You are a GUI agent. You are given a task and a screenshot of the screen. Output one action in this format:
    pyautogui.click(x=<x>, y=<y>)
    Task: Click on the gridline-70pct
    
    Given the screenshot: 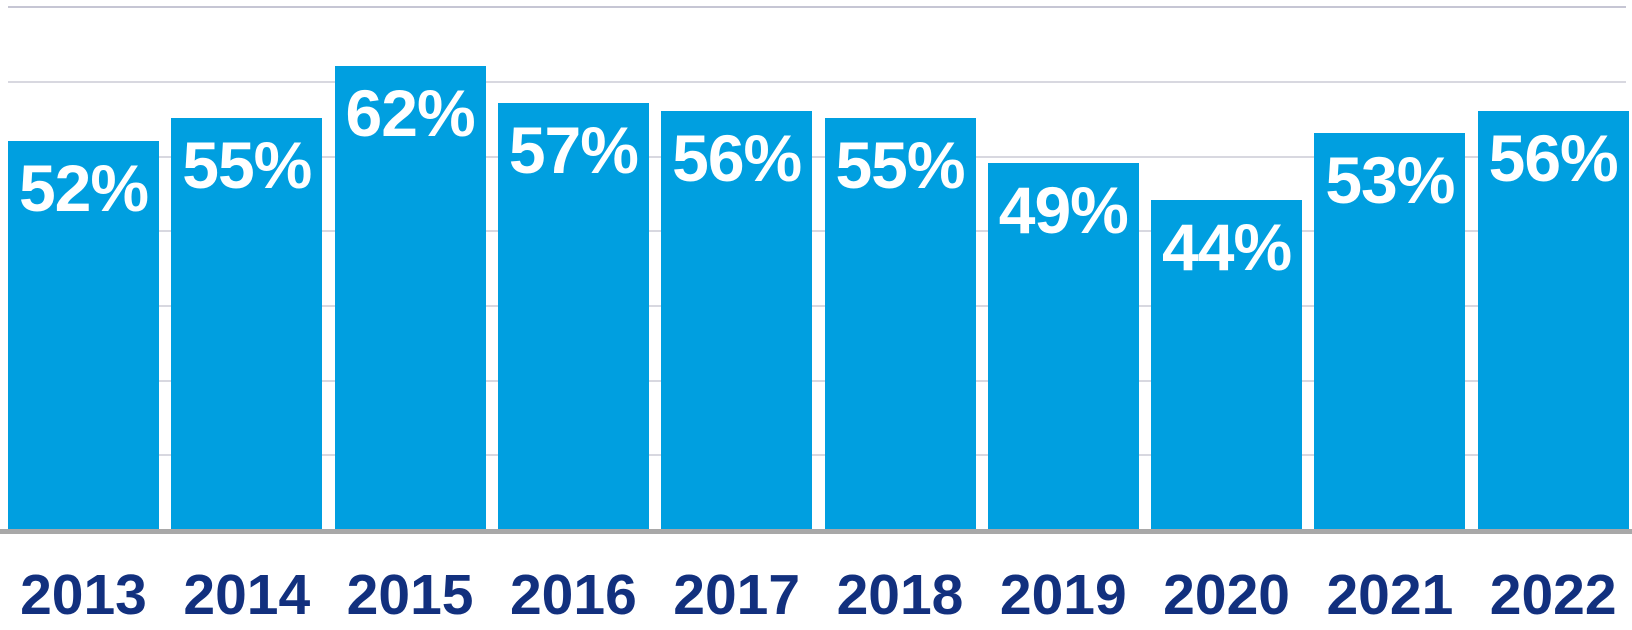 What is the action you would take?
    pyautogui.click(x=817, y=7)
    